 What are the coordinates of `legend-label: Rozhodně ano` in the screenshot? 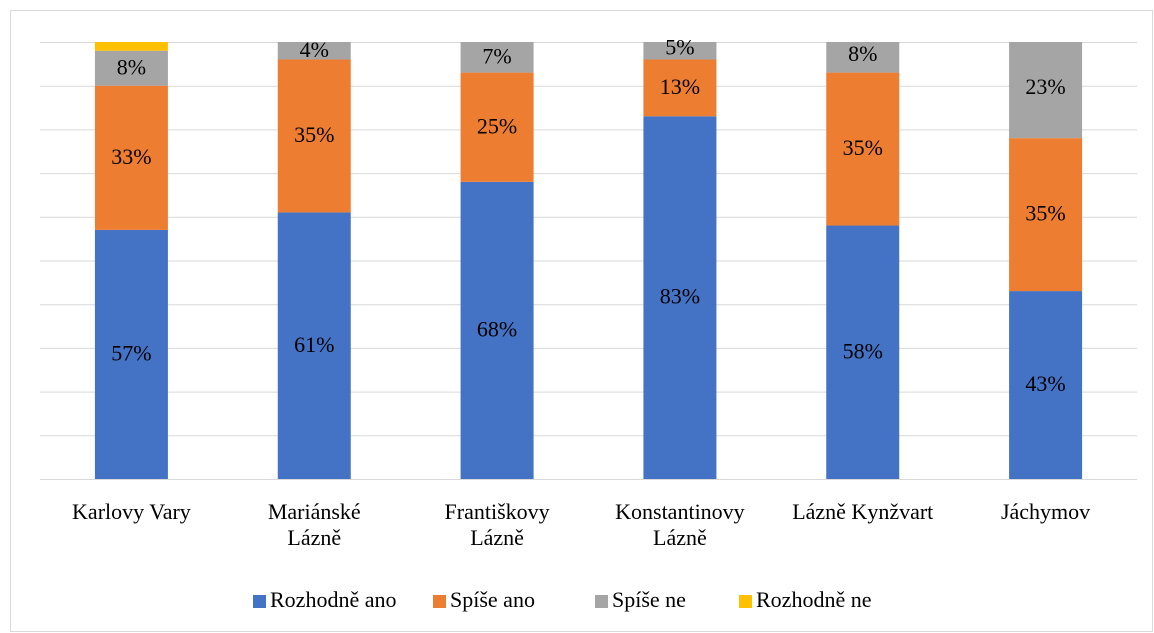 It's located at (333, 599).